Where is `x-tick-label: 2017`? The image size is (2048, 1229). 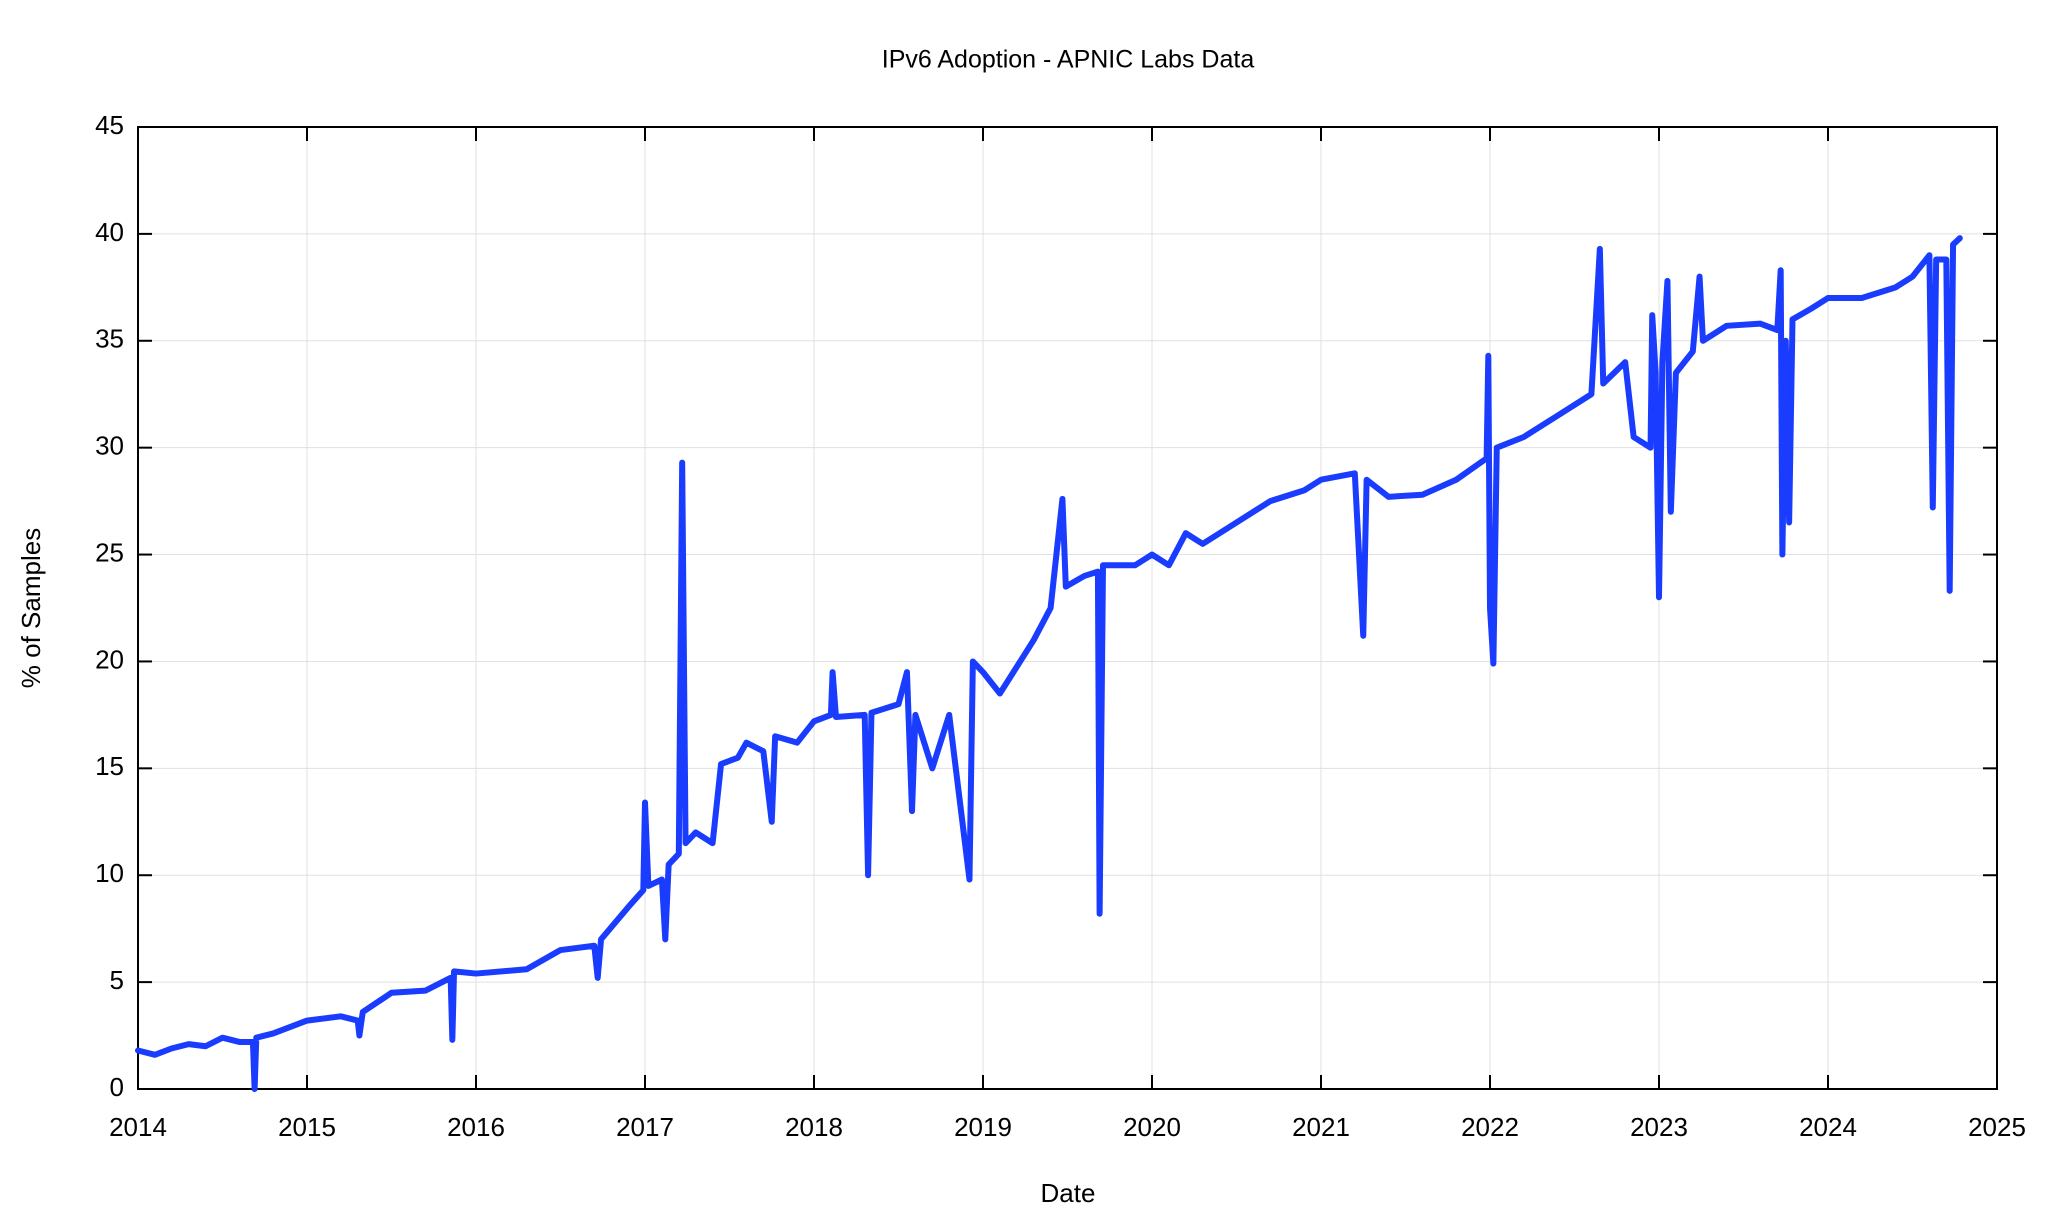
x-tick-label: 2017 is located at coordinates (645, 1127).